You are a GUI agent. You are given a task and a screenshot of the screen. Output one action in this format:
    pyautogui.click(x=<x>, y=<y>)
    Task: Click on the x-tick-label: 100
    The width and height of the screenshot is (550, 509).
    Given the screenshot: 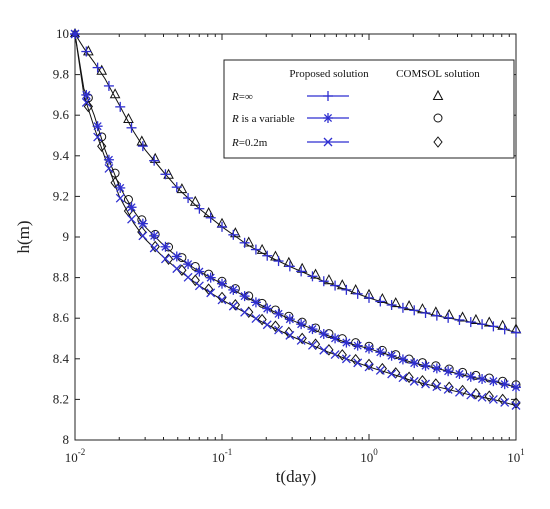 What is the action you would take?
    pyautogui.click(x=369, y=456)
    